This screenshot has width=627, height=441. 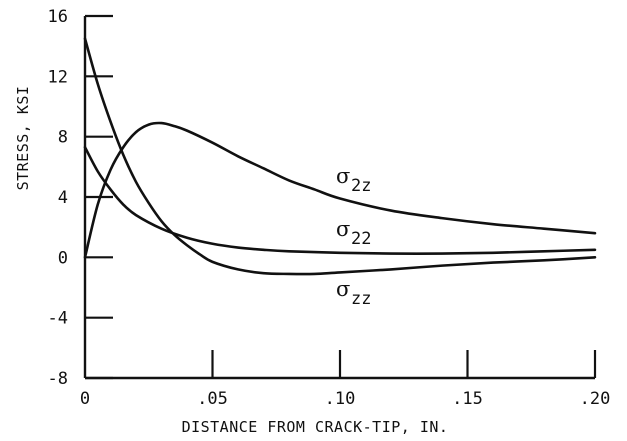 I want to click on y-tick-label-0: -8, so click(x=58, y=379).